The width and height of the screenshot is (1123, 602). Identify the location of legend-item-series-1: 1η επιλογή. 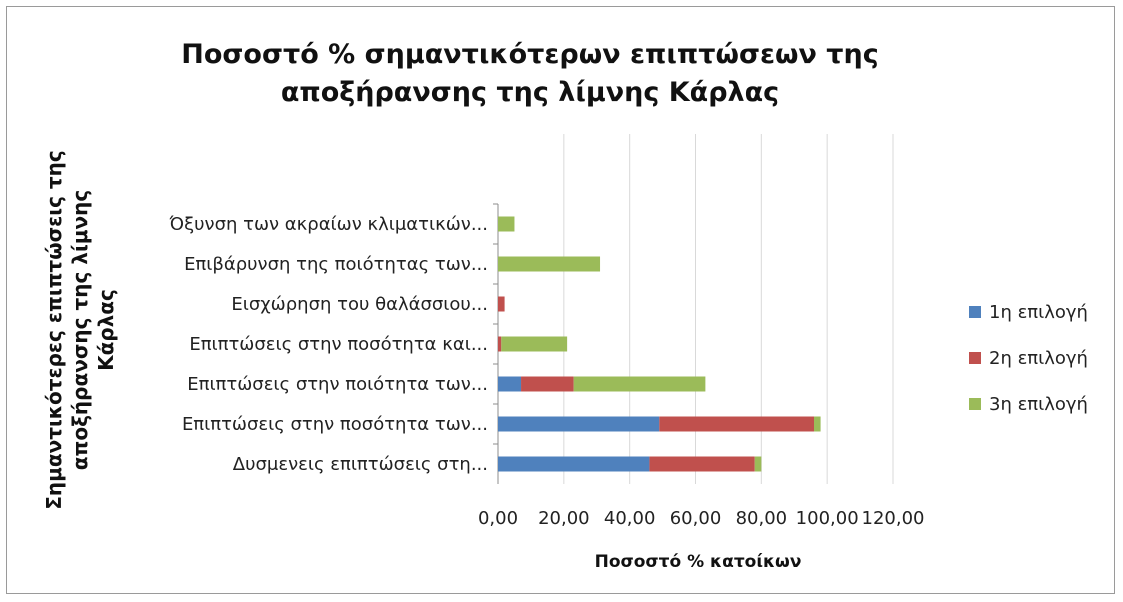
(1028, 312).